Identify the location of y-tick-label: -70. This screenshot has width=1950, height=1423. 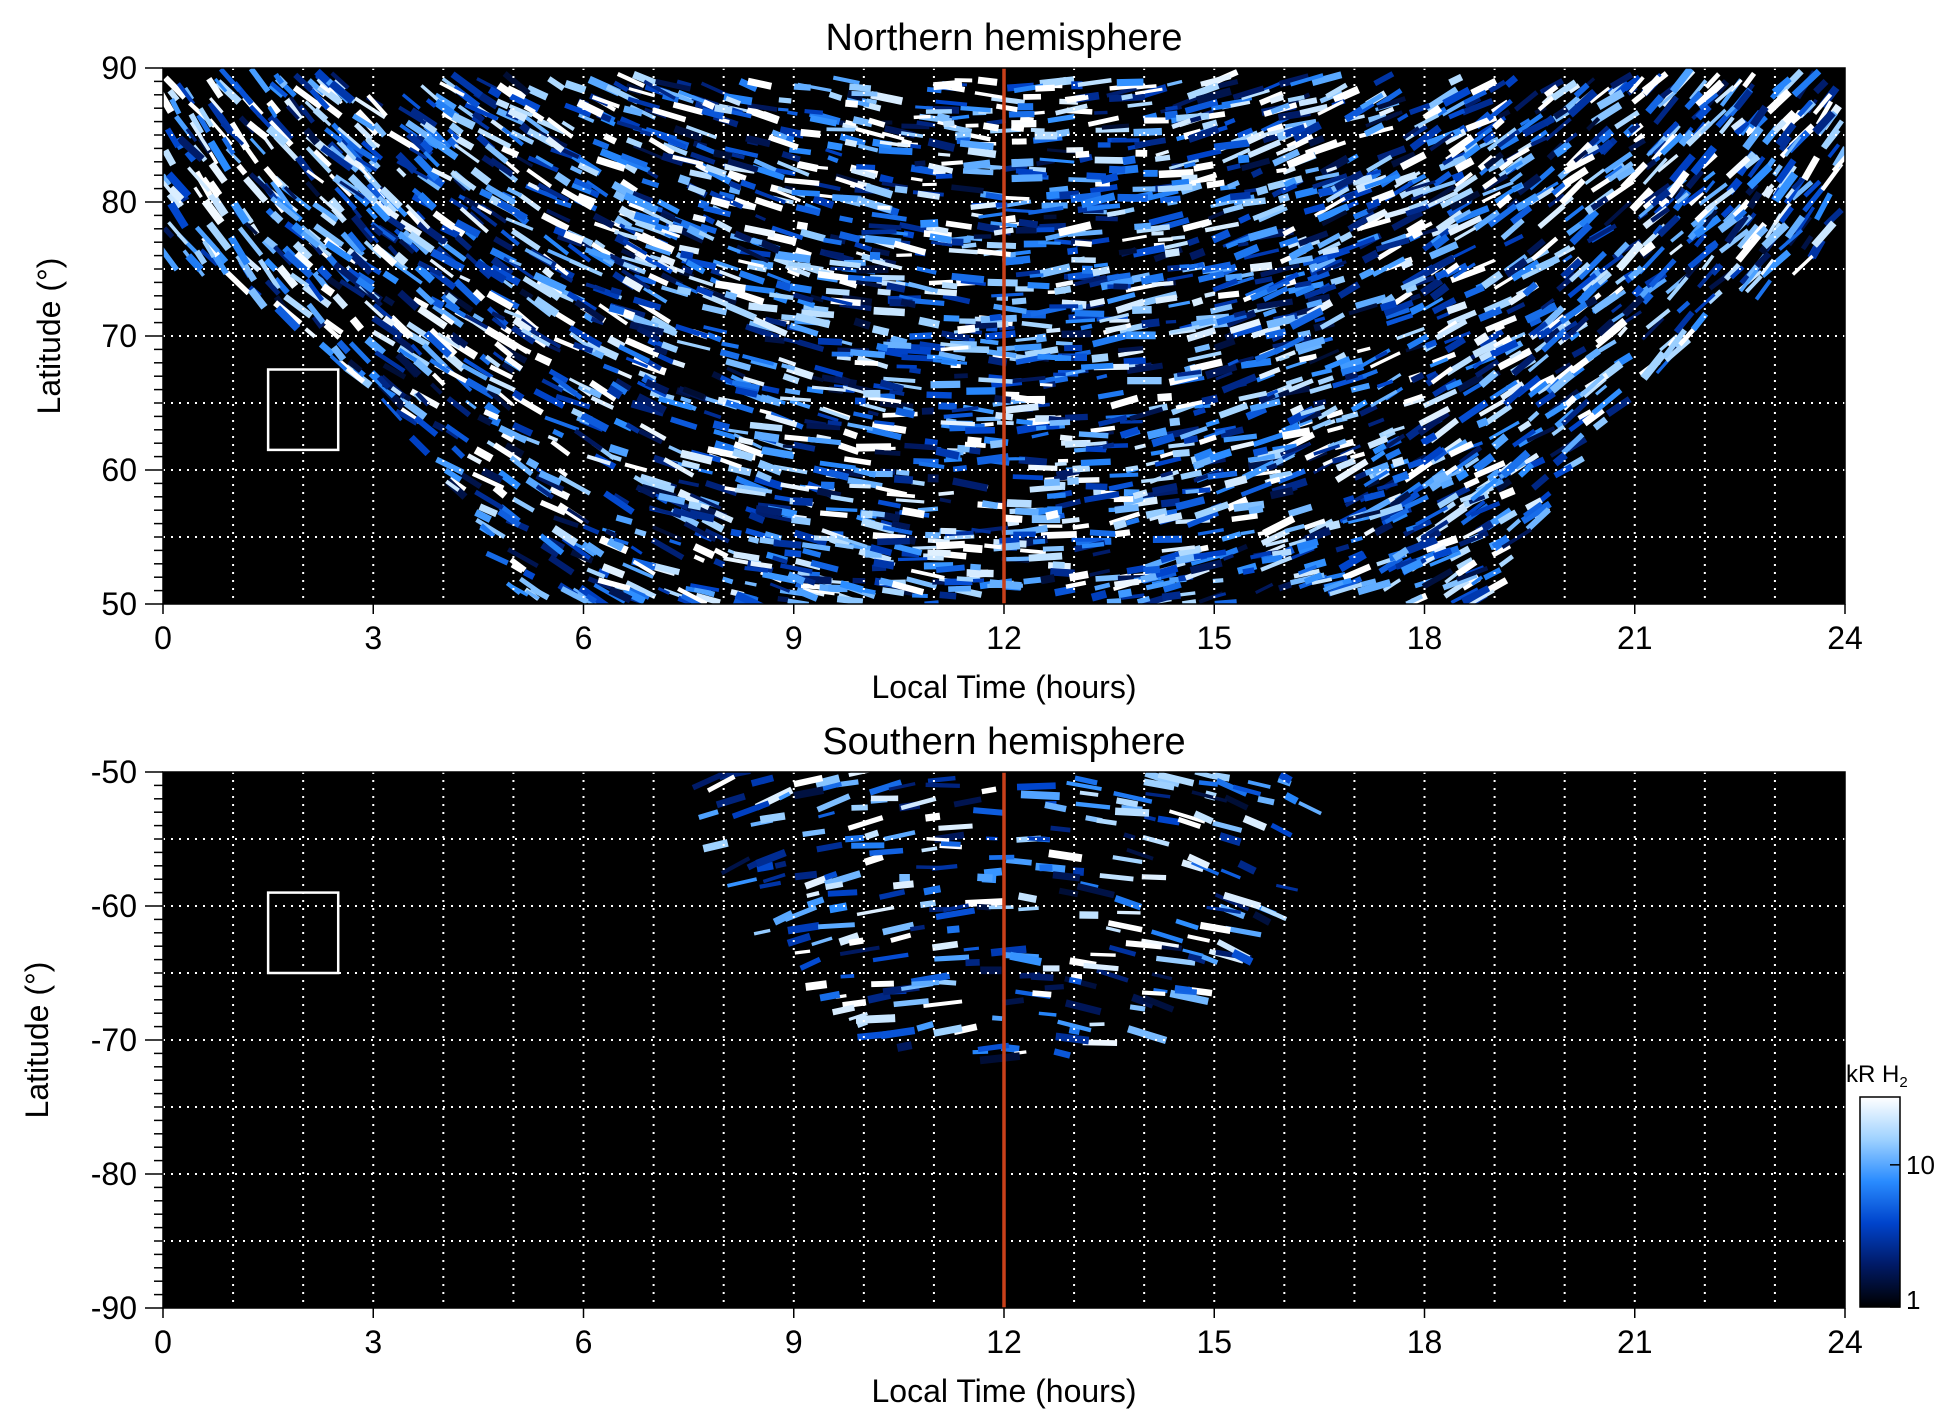
(114, 1040).